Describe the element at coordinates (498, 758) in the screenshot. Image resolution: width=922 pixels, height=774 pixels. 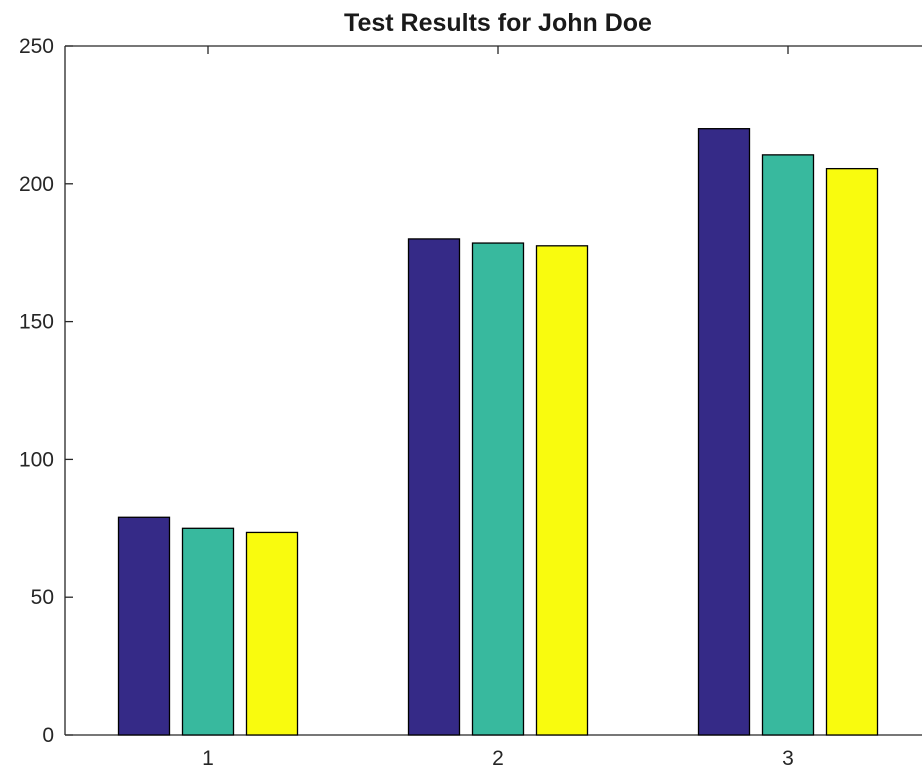
I see `x-tick-label: 2` at that location.